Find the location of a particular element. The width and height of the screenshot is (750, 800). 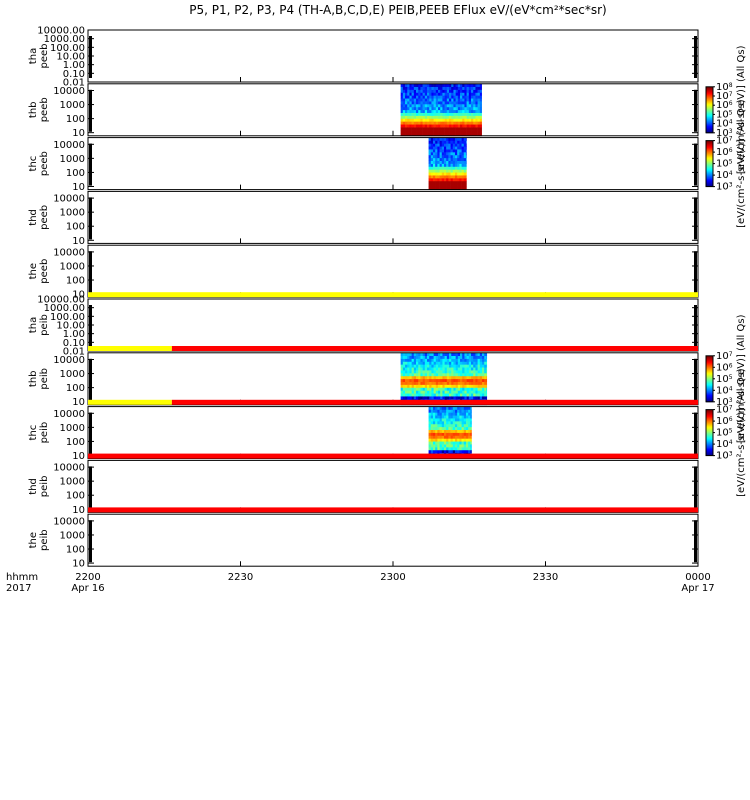

panel-label-thc-peib: thcpeib is located at coordinates (39, 433).